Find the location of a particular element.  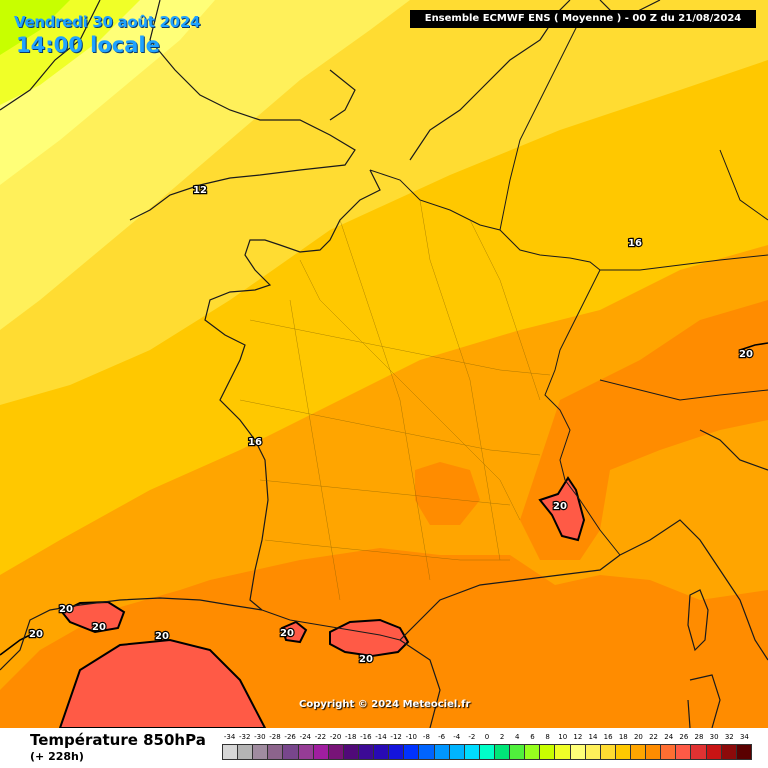

legend-tick-label: -22 is located at coordinates (320, 737).